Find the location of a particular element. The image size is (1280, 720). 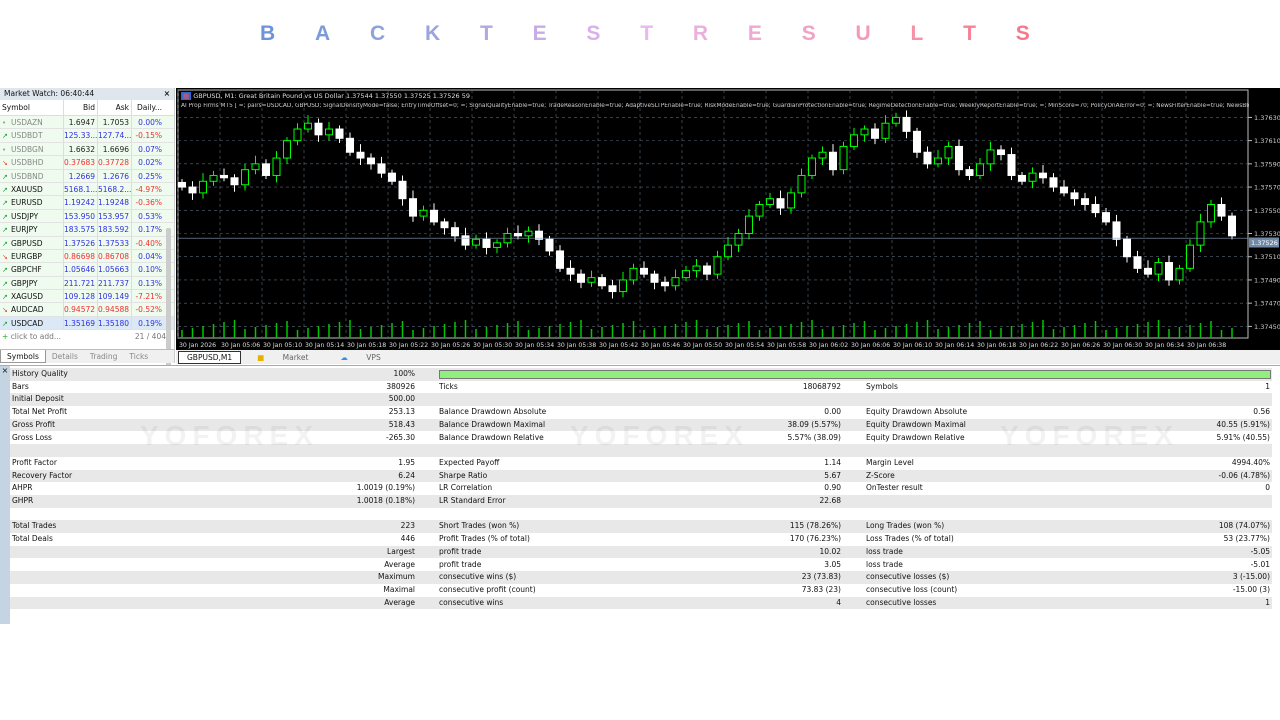

stat-value: 1 is located at coordinates (1267, 386).